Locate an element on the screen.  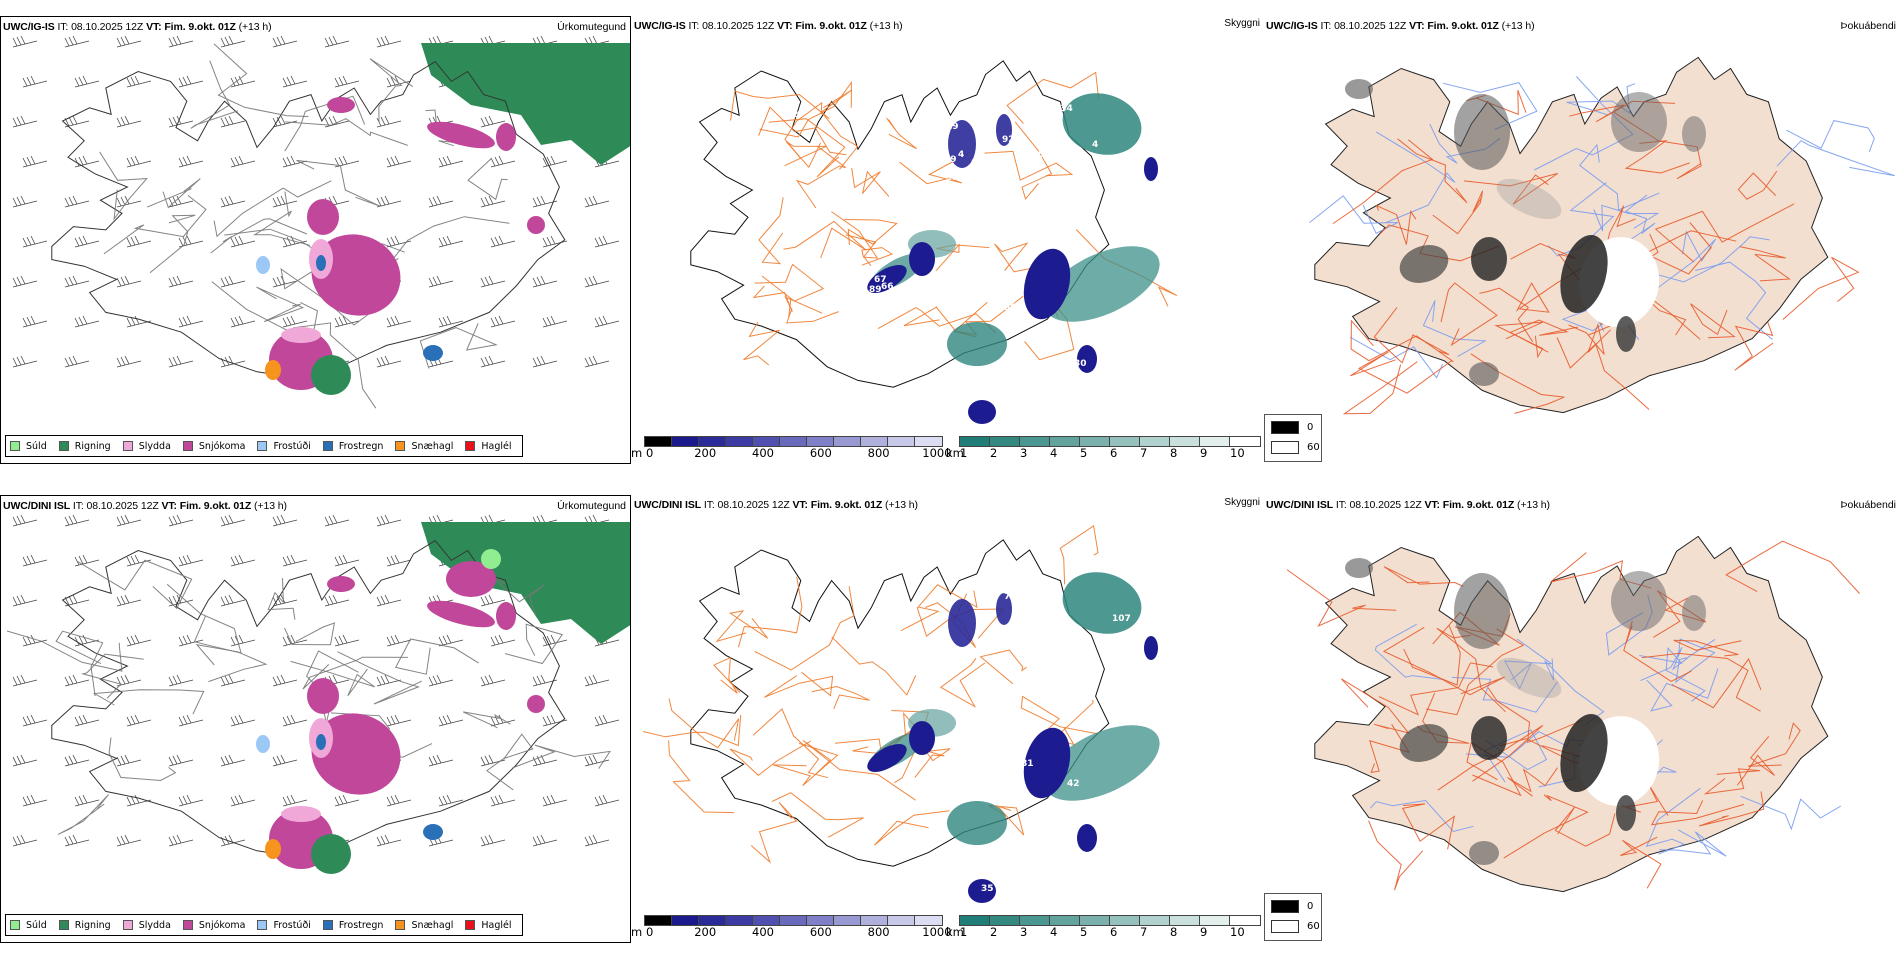
rain-area is located at coordinates (331, 375).